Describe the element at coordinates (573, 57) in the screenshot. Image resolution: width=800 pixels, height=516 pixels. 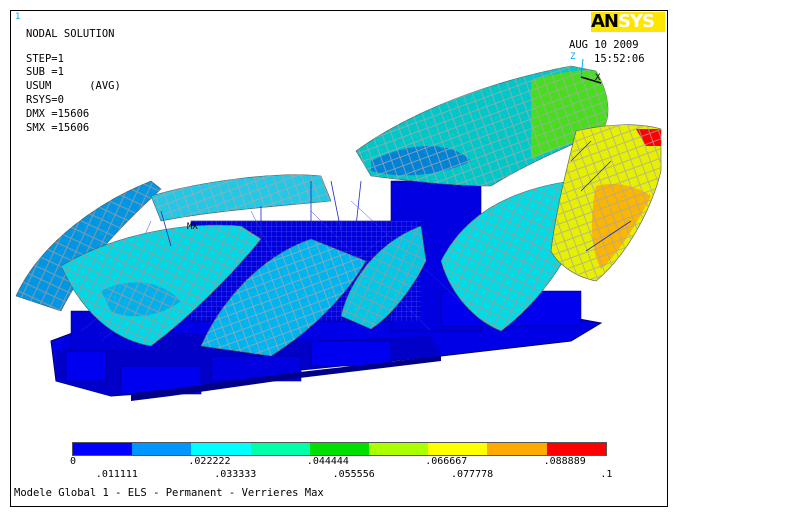
I see `axis-z-label: Z` at that location.